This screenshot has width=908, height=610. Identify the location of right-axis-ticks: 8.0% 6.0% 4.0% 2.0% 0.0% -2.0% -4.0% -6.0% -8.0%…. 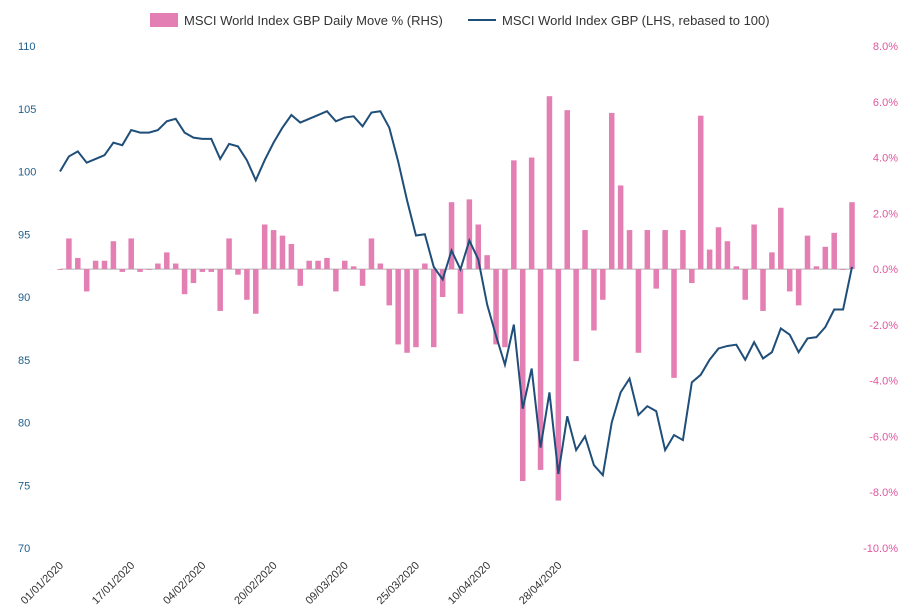
(880, 298).